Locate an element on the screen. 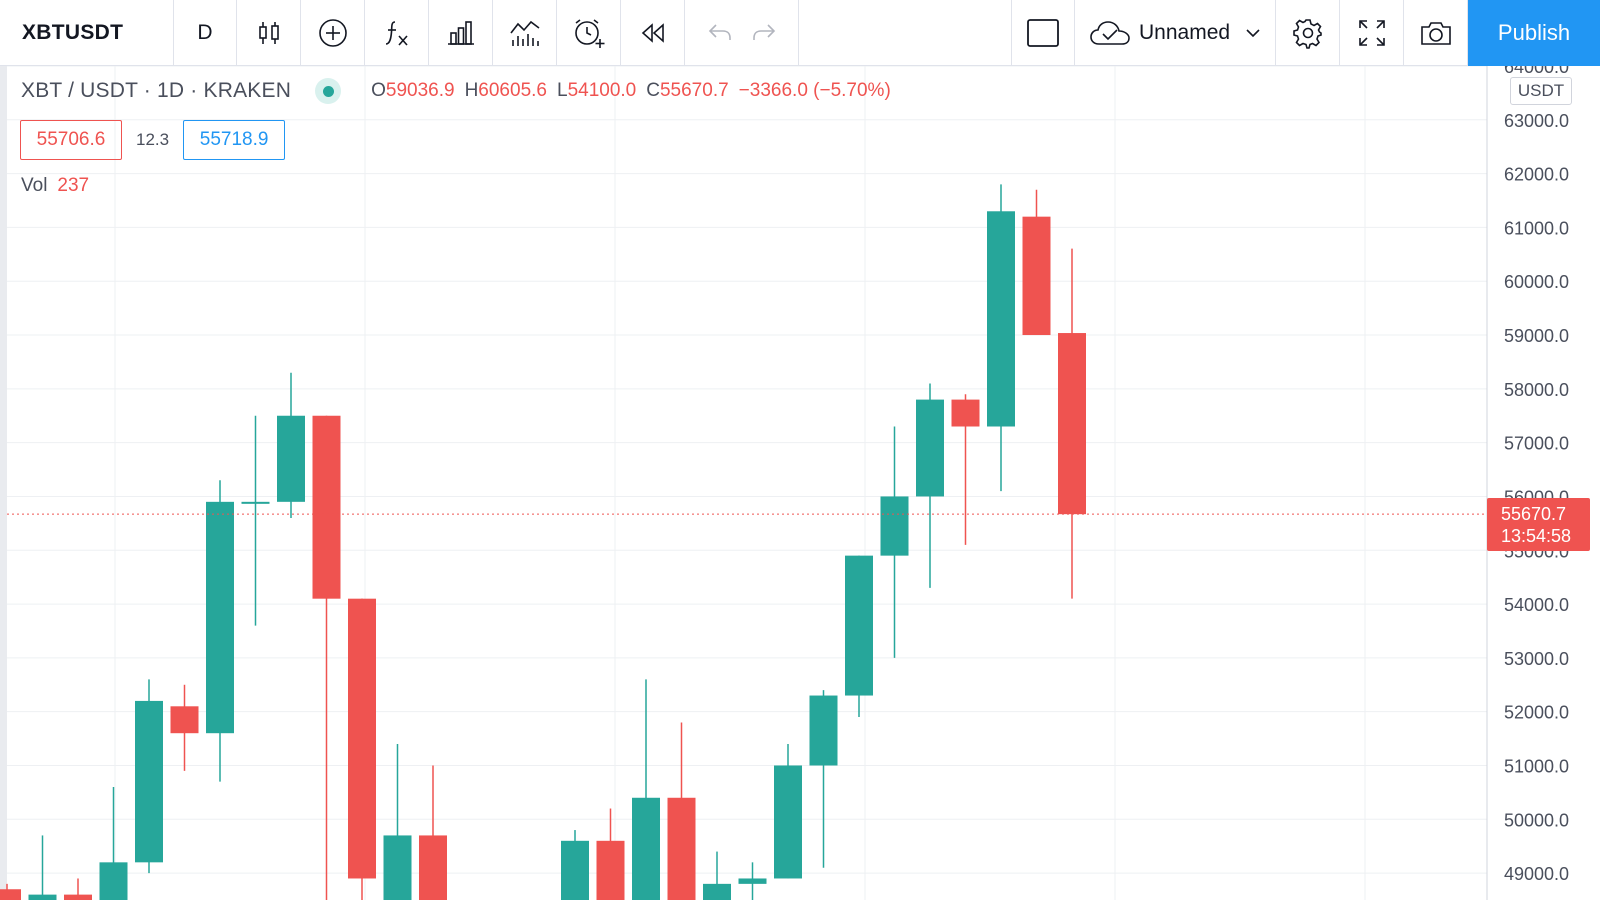 The image size is (1600, 900). spread-value: 12.3 is located at coordinates (153, 139).